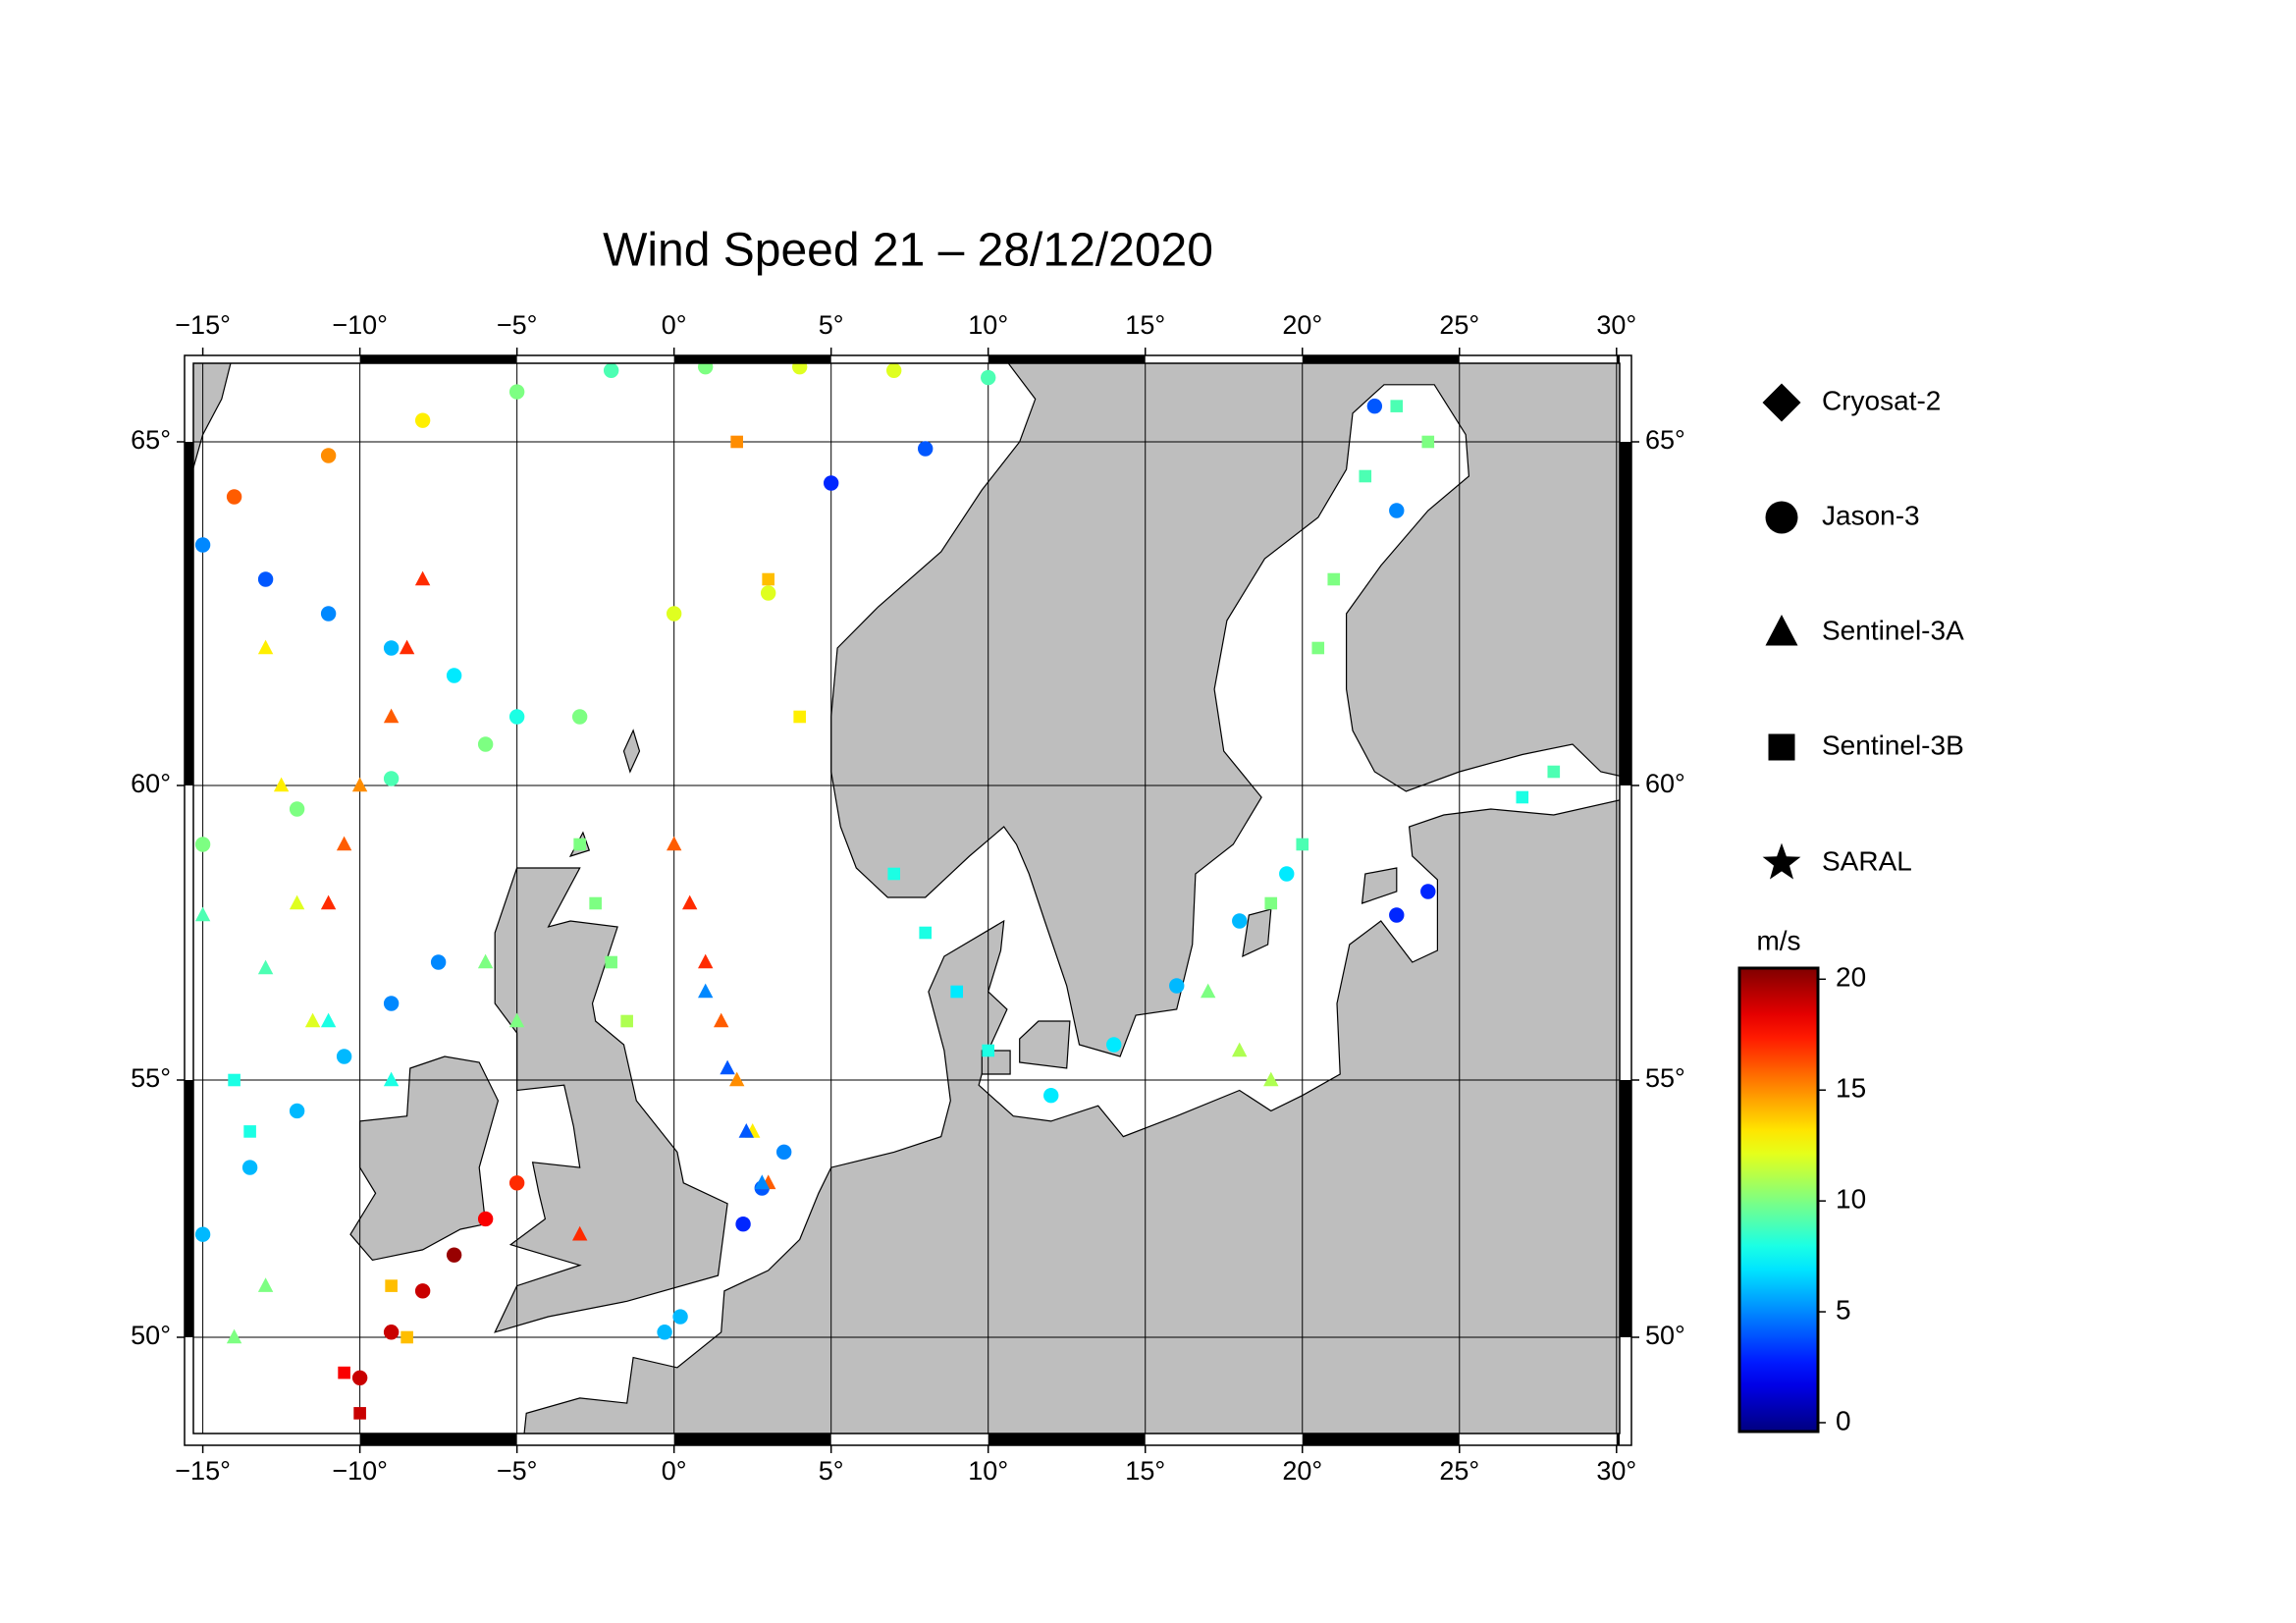 The image size is (2296, 1623). I want to click on x-tick-label: −15°, so click(203, 325).